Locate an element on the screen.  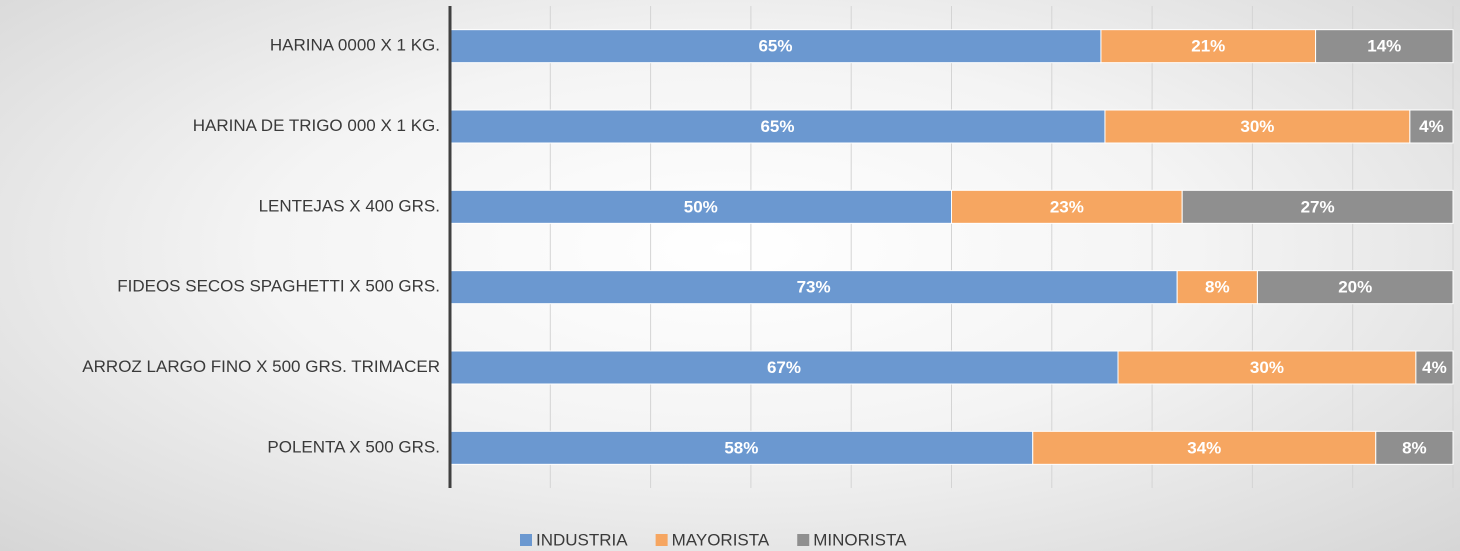
data-label: 21% is located at coordinates (1208, 46).